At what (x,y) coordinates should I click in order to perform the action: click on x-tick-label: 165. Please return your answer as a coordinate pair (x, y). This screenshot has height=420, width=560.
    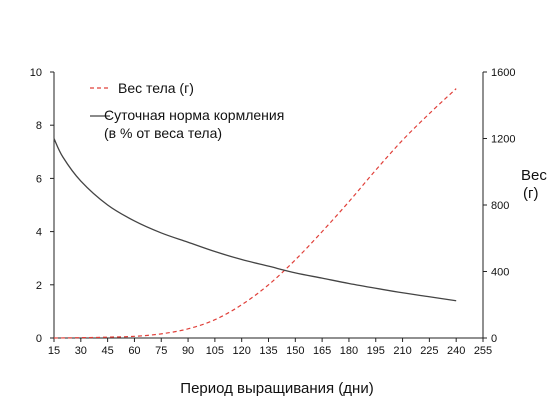
    Looking at the image, I should click on (322, 351).